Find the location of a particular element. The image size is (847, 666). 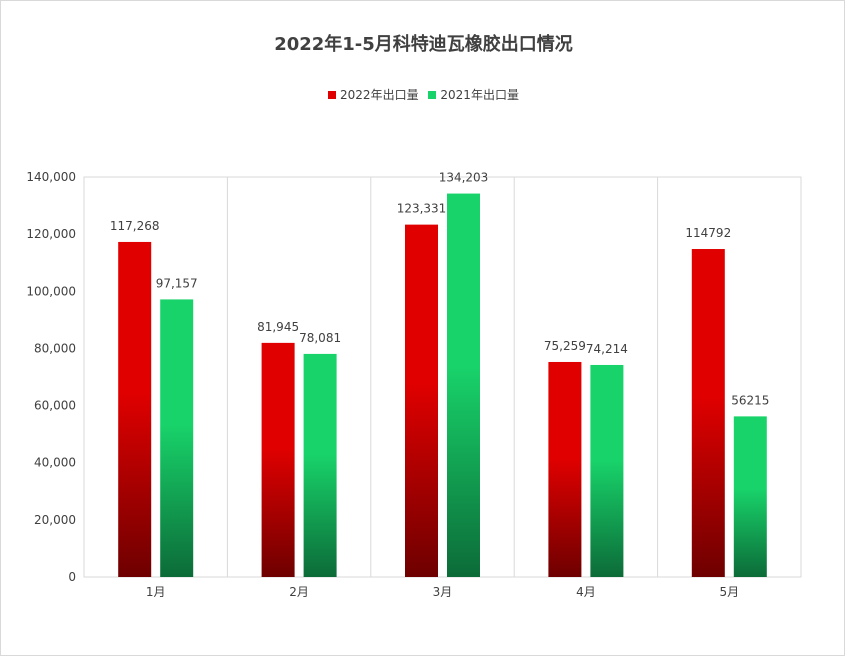

y-tick-label: 140,000 is located at coordinates (51, 177).